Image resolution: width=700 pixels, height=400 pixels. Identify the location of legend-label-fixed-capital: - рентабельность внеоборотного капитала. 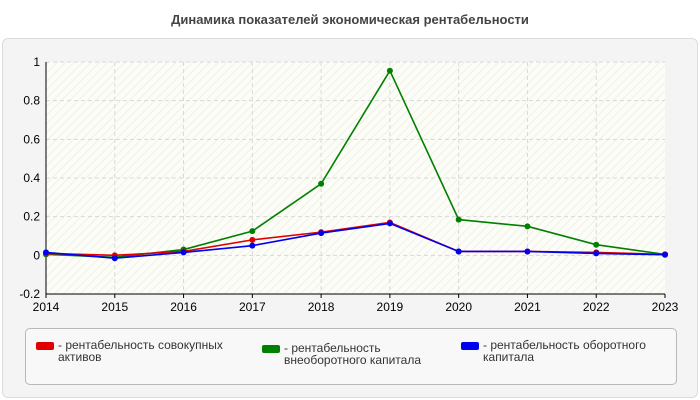
(352, 354).